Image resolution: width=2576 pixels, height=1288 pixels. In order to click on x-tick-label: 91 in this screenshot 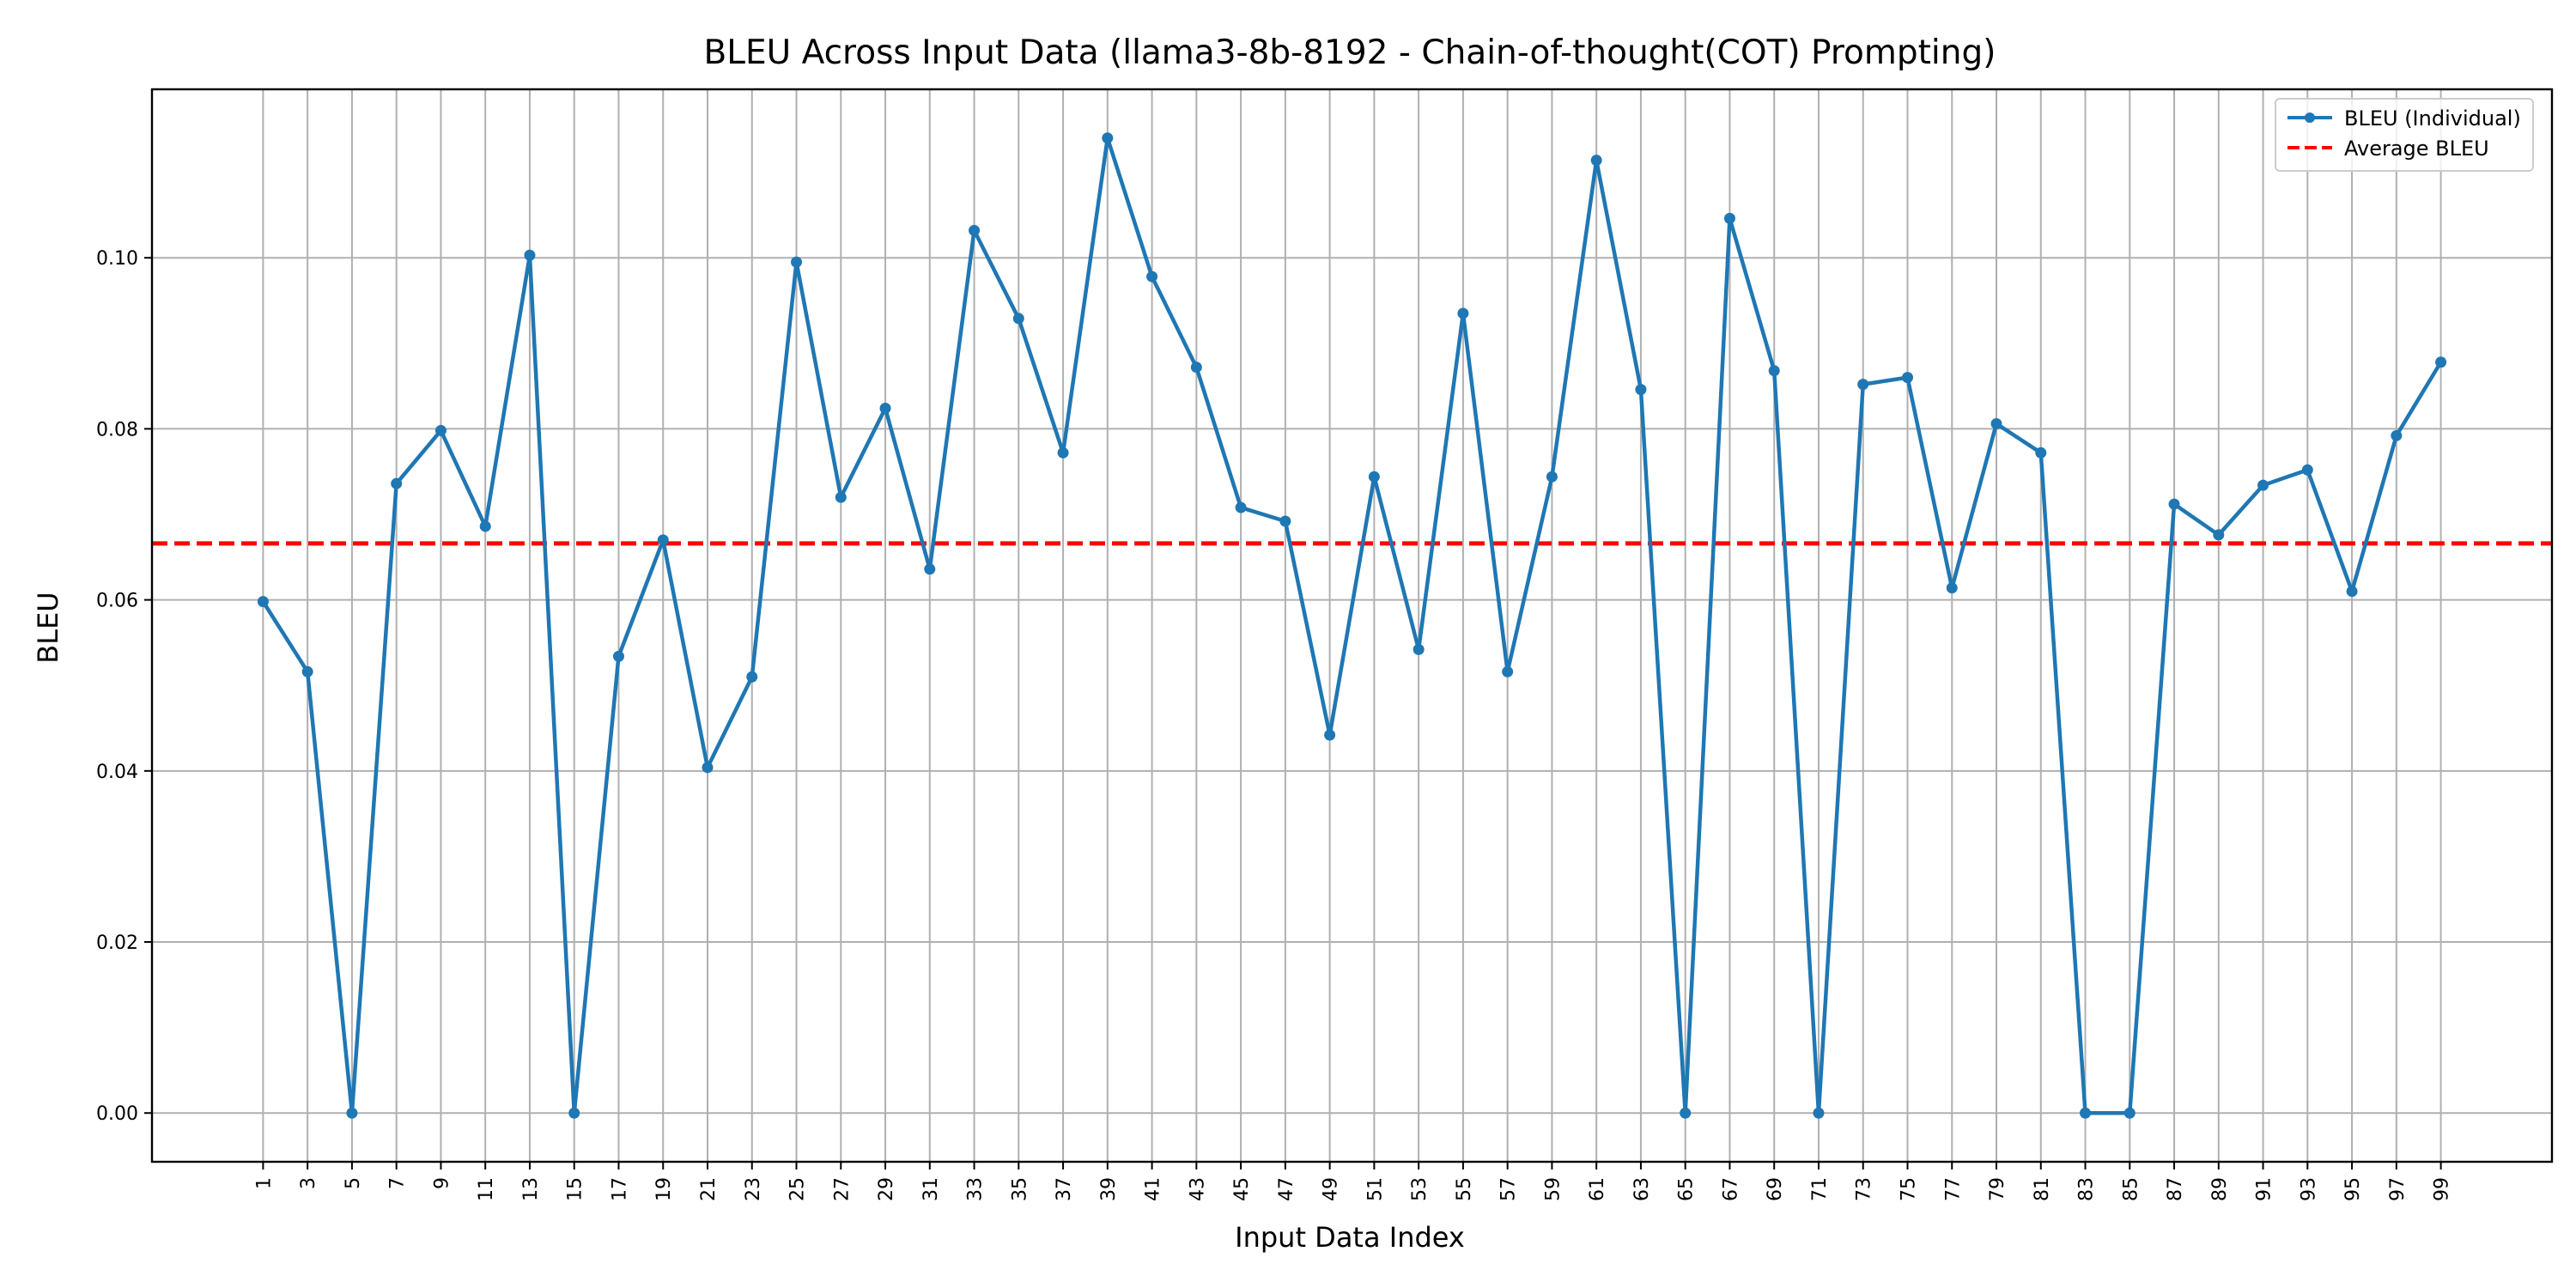, I will do `click(2265, 1189)`.